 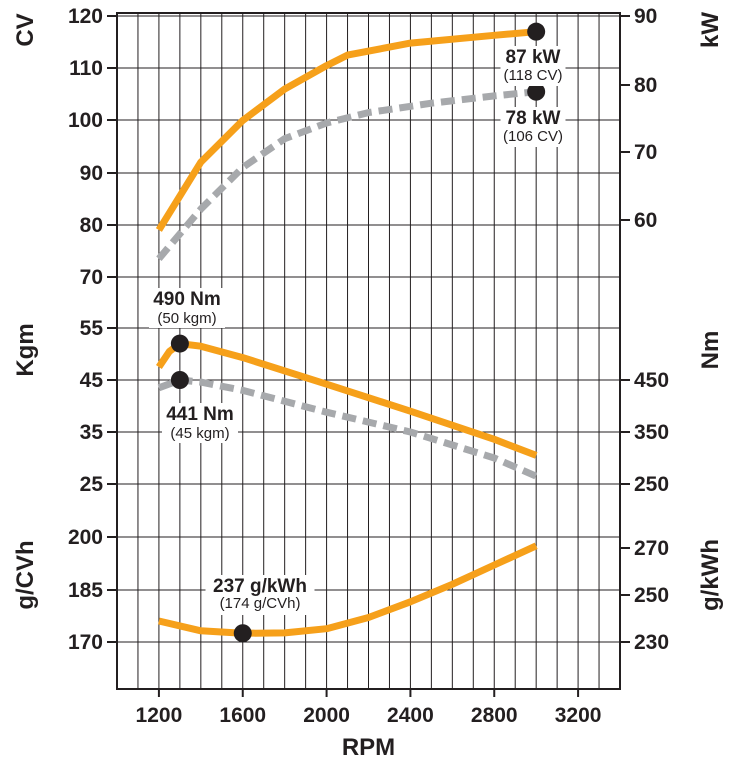 What do you see at coordinates (91, 277) in the screenshot?
I see `left-tick-label: 70` at bounding box center [91, 277].